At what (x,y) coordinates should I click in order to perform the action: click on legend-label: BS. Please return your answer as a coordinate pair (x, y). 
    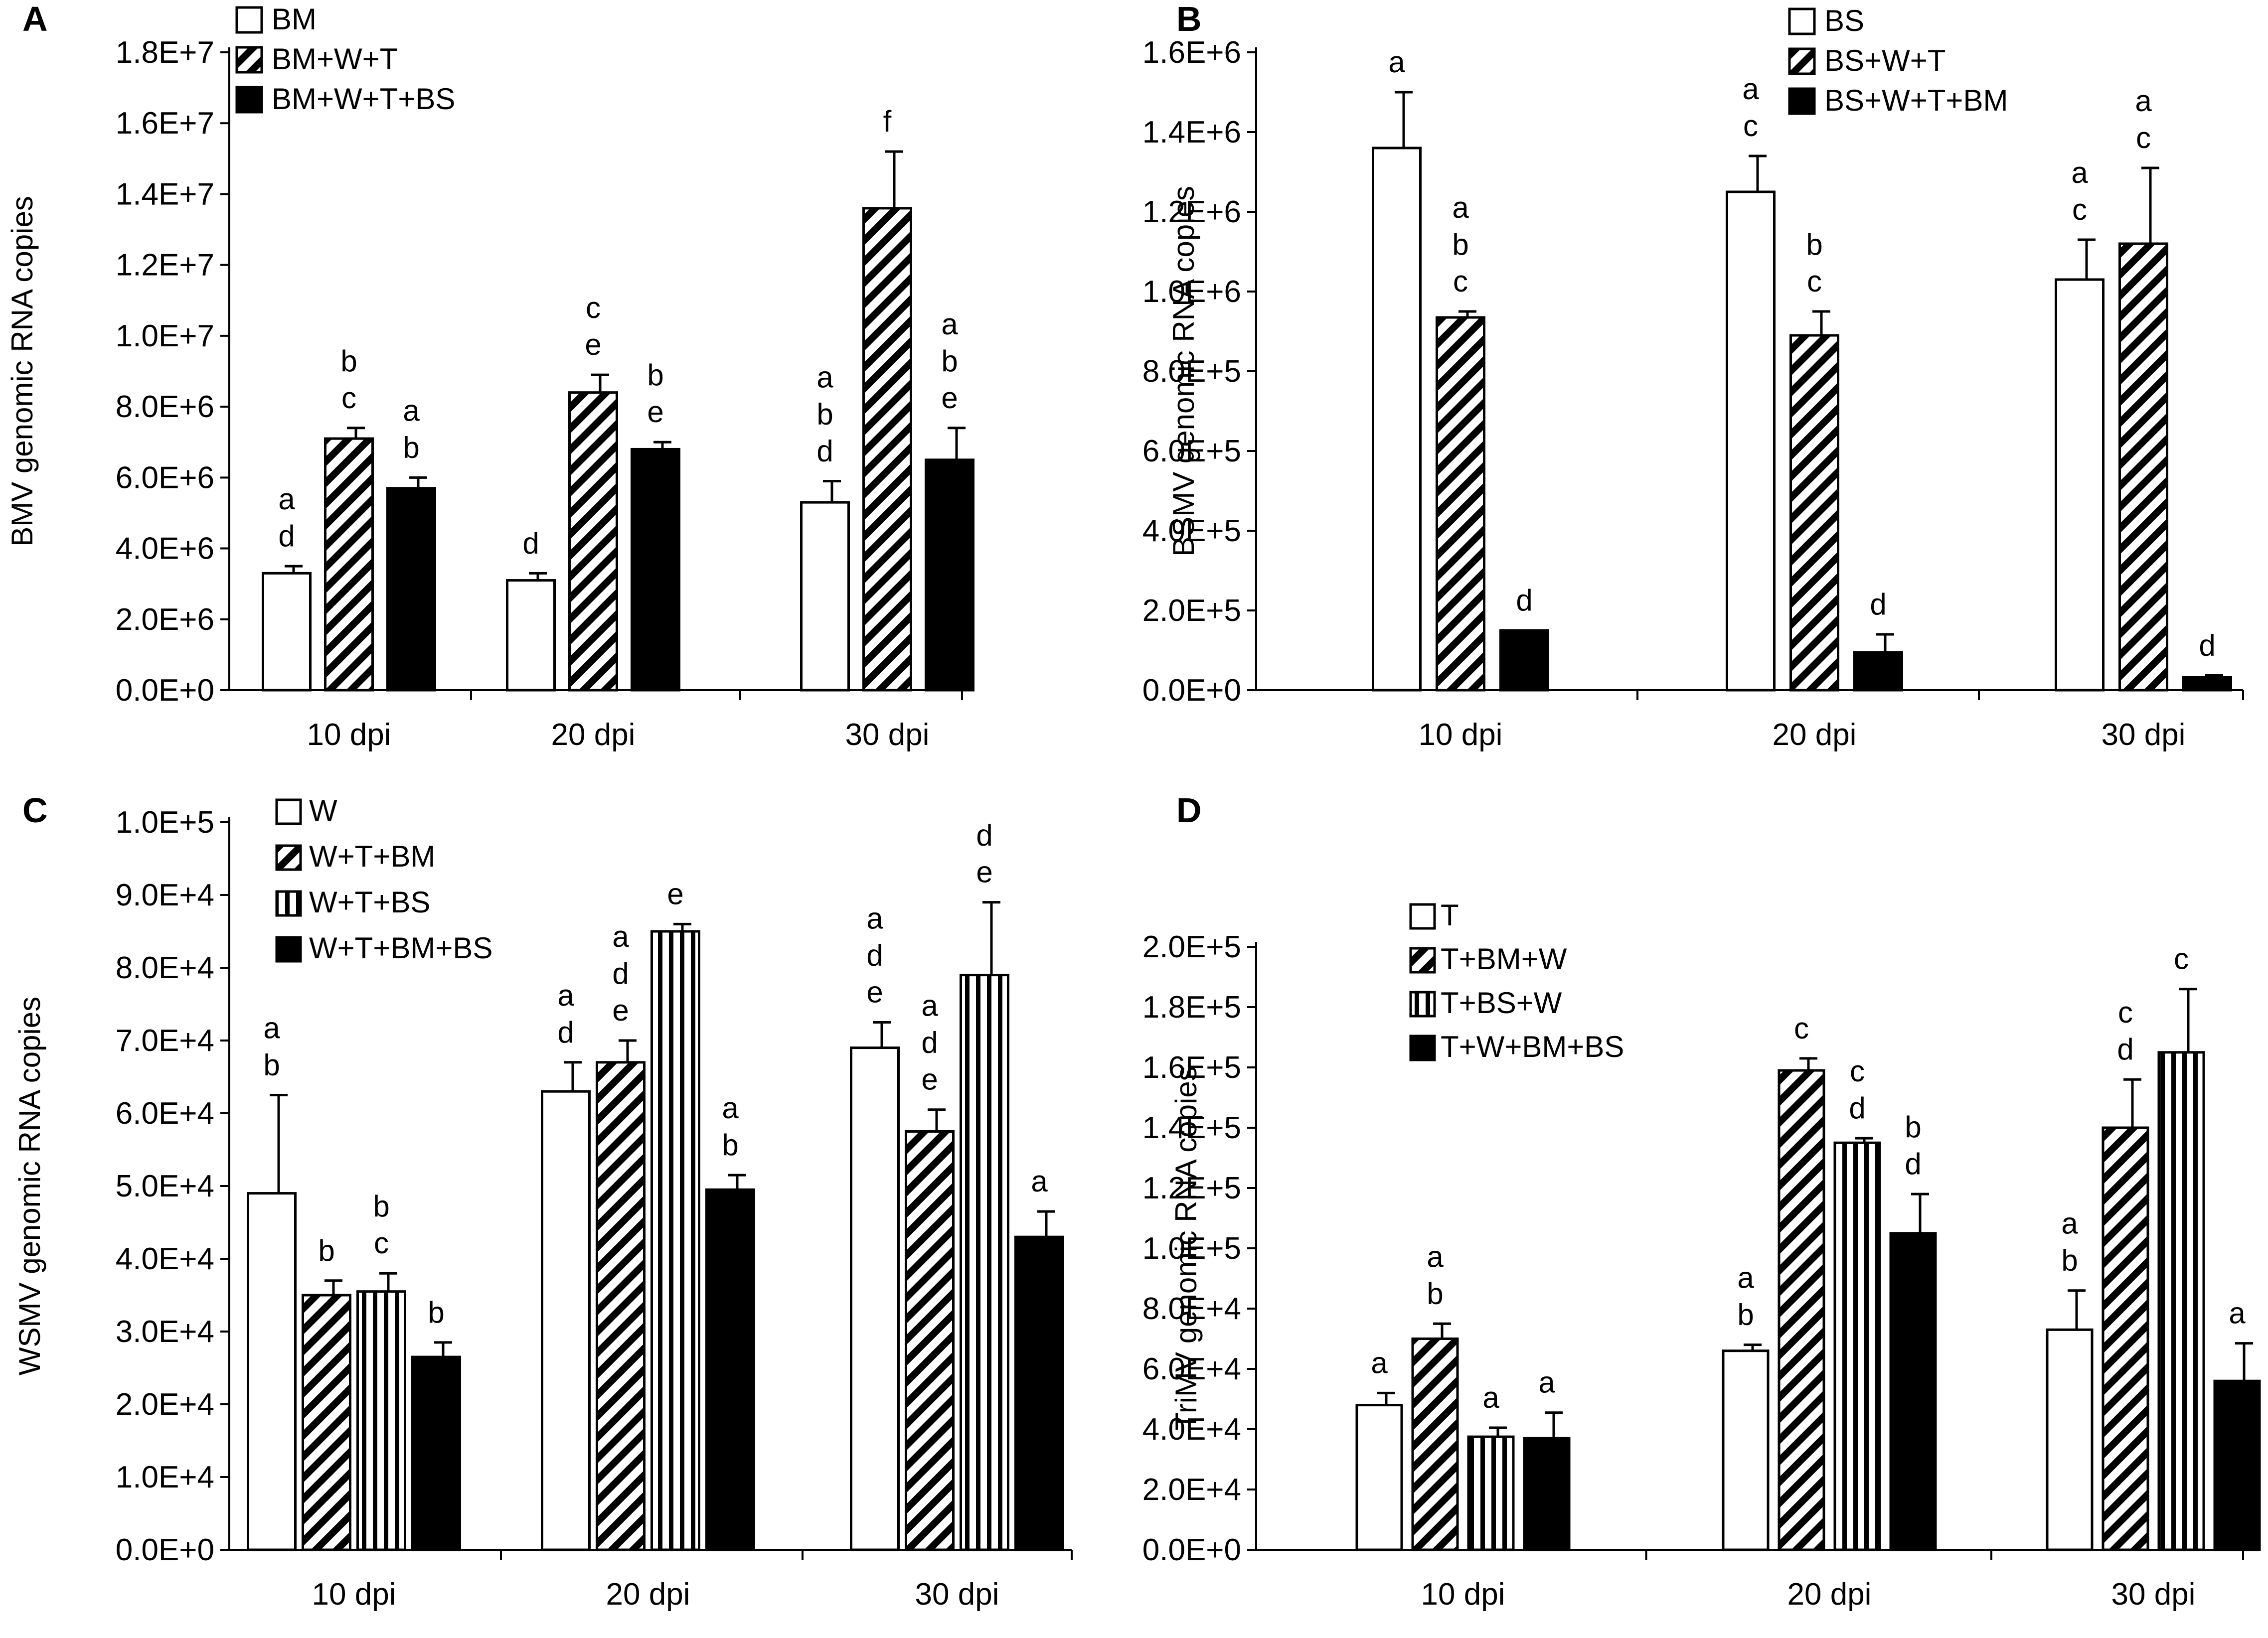
    Looking at the image, I should click on (1844, 20).